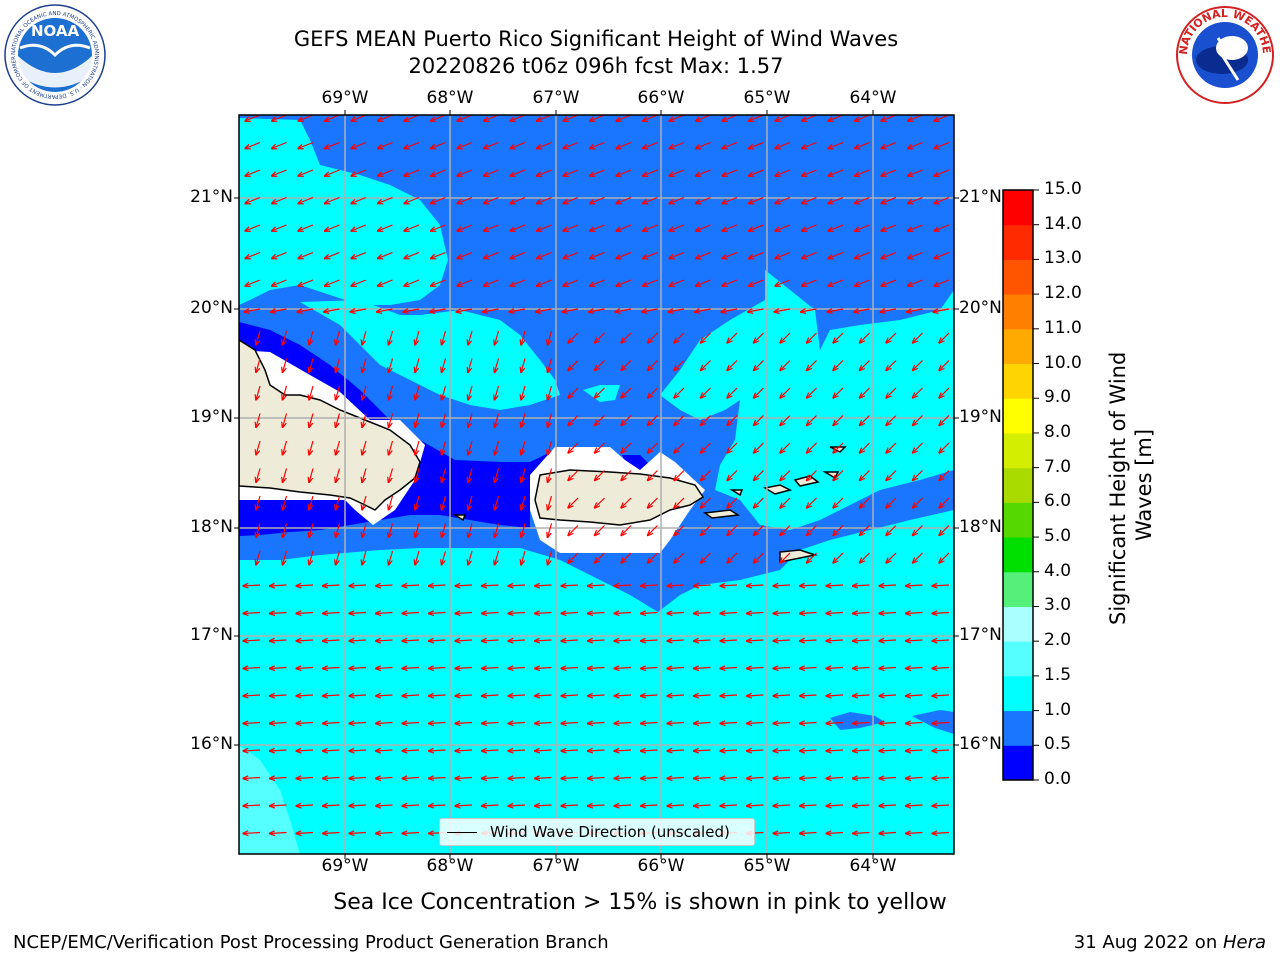 Image resolution: width=1280 pixels, height=960 pixels. What do you see at coordinates (1018, 520) in the screenshot?
I see `colorbar-segment` at bounding box center [1018, 520].